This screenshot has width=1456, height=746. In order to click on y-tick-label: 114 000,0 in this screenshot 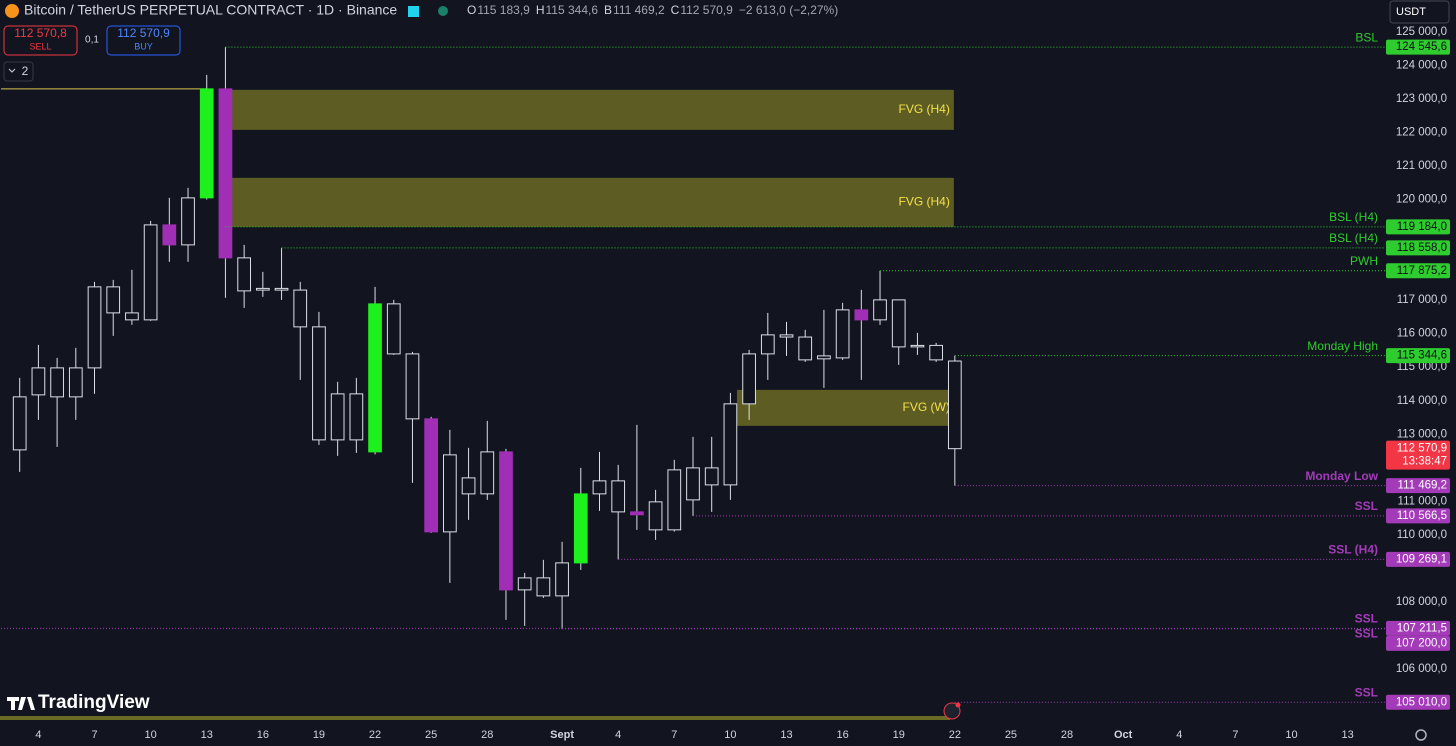, I will do `click(1422, 401)`.